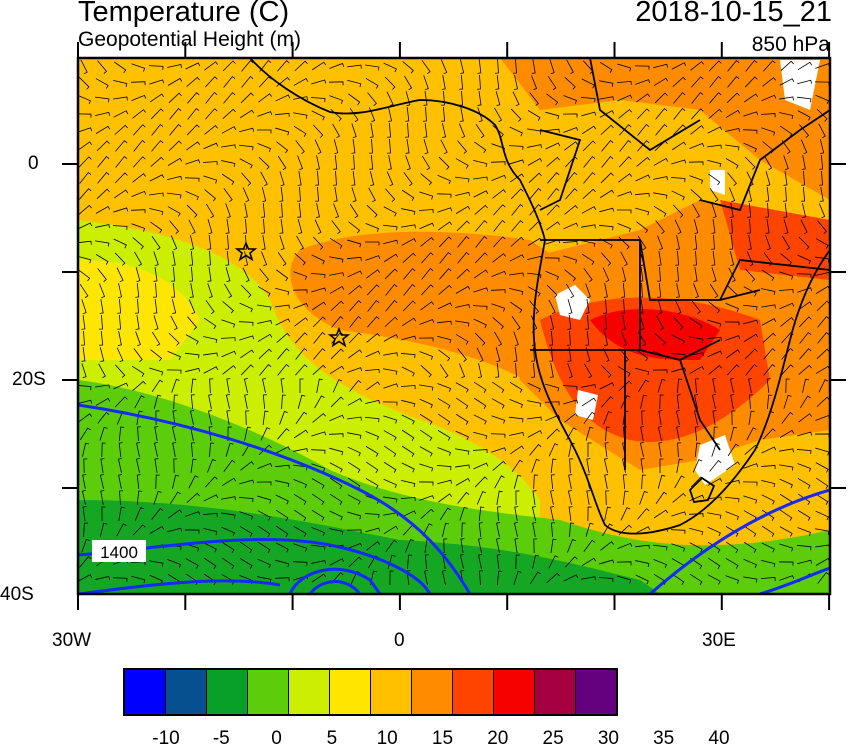 This screenshot has width=850, height=750. Describe the element at coordinates (350, 692) in the screenshot. I see `colorbar-swatch` at that location.